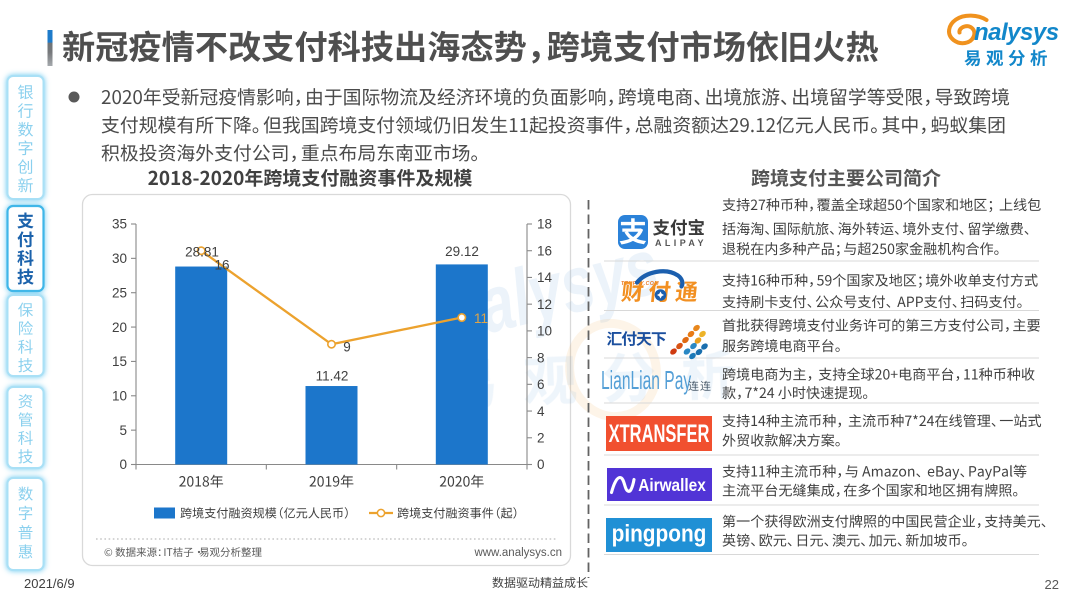 The width and height of the screenshot is (1080, 613). Describe the element at coordinates (332, 376) in the screenshot. I see `svg-text: 11.42` at that location.